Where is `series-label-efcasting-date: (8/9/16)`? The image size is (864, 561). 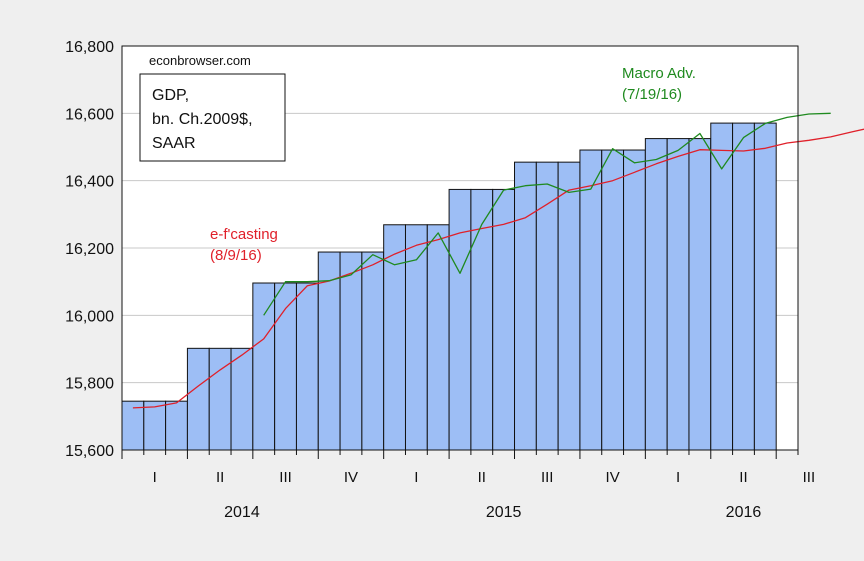 series-label-efcasting-date: (8/9/16) is located at coordinates (236, 255).